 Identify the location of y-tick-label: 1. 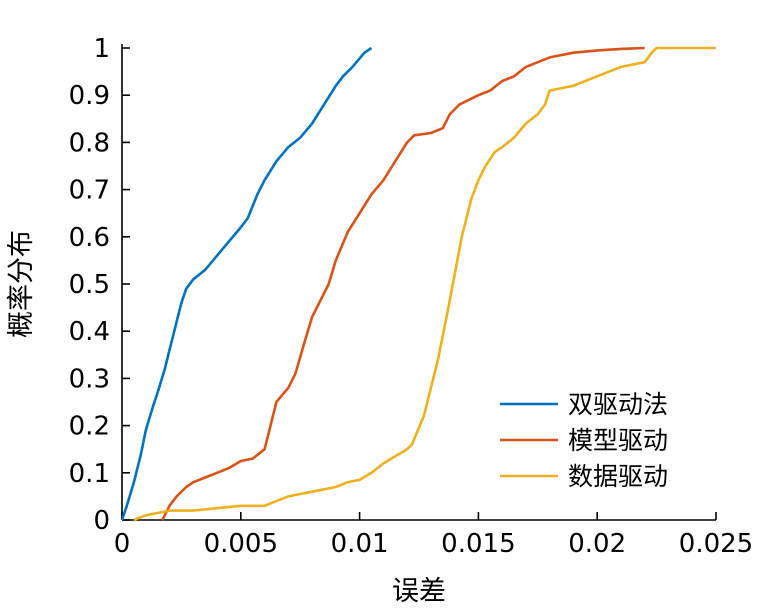
(101, 49).